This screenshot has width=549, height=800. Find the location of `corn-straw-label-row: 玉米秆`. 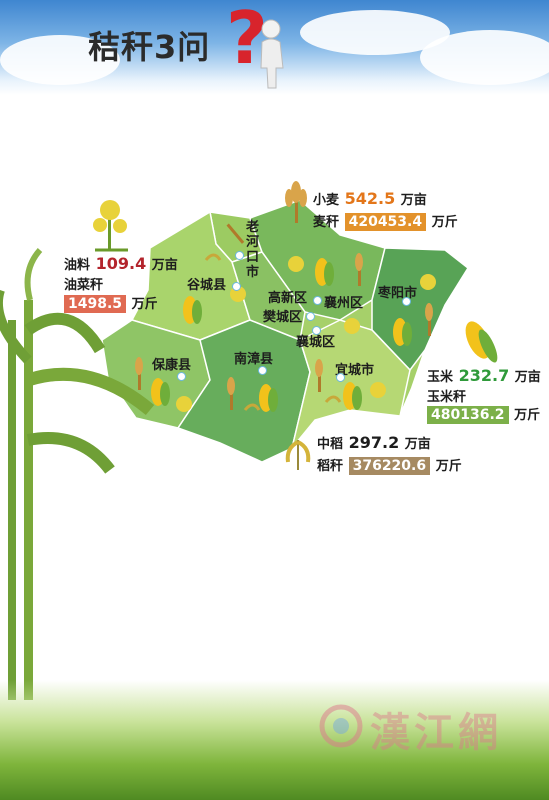

corn-straw-label-row: 玉米秆 is located at coordinates (446, 395).